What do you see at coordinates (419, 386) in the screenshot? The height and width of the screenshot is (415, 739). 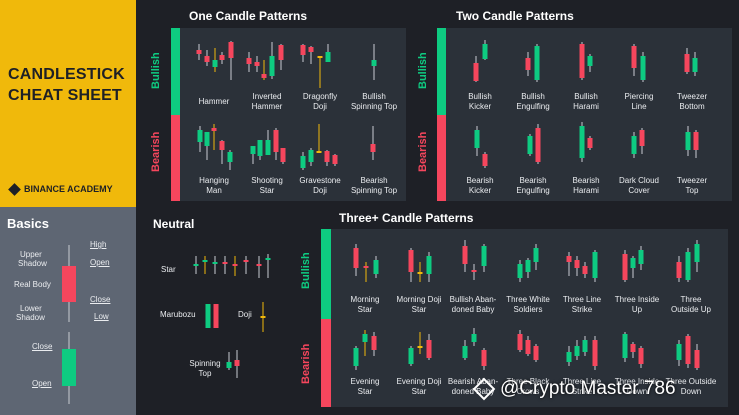 I see `pattern-label-evening-doji-star: Evening Doji Star` at bounding box center [419, 386].